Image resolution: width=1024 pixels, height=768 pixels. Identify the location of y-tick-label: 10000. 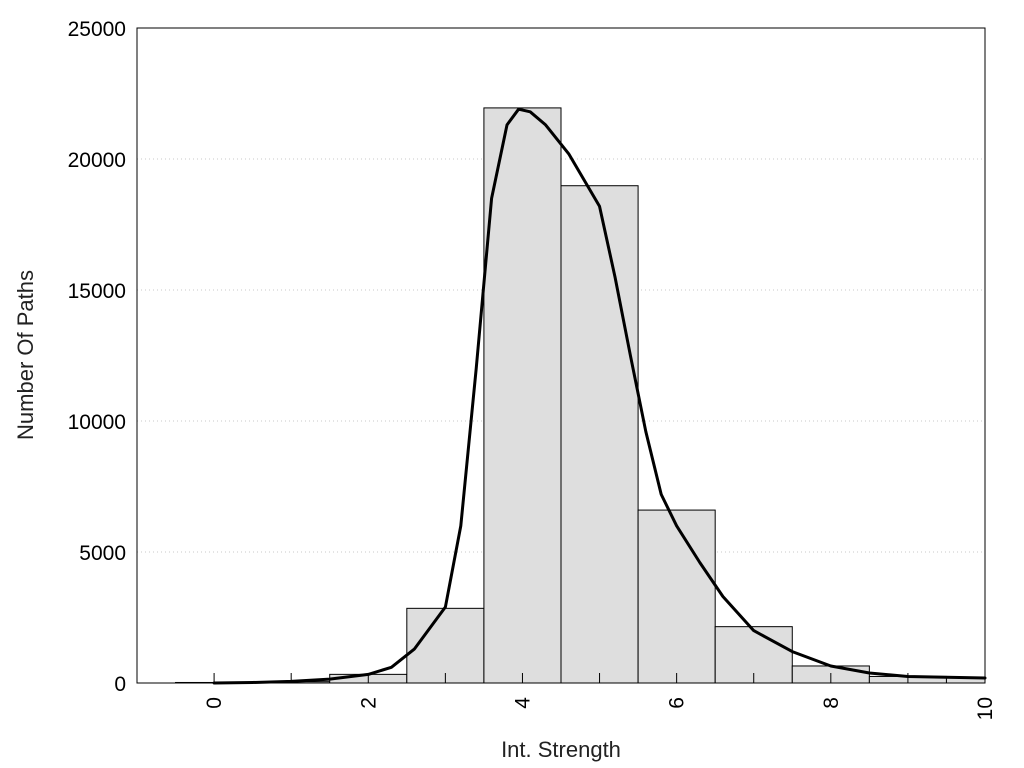
(97, 422).